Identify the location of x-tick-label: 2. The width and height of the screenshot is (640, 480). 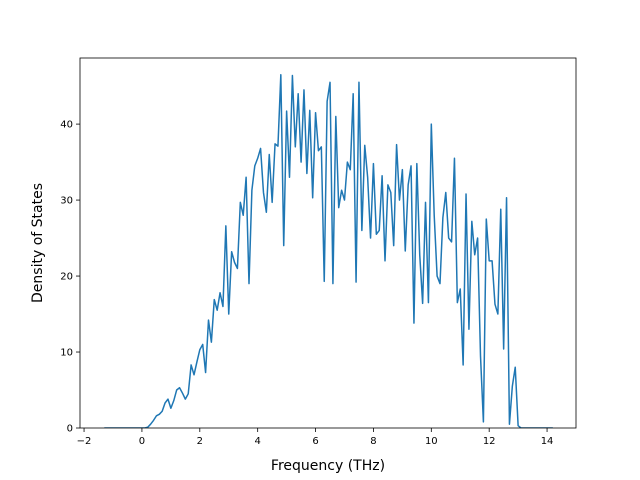
(200, 441).